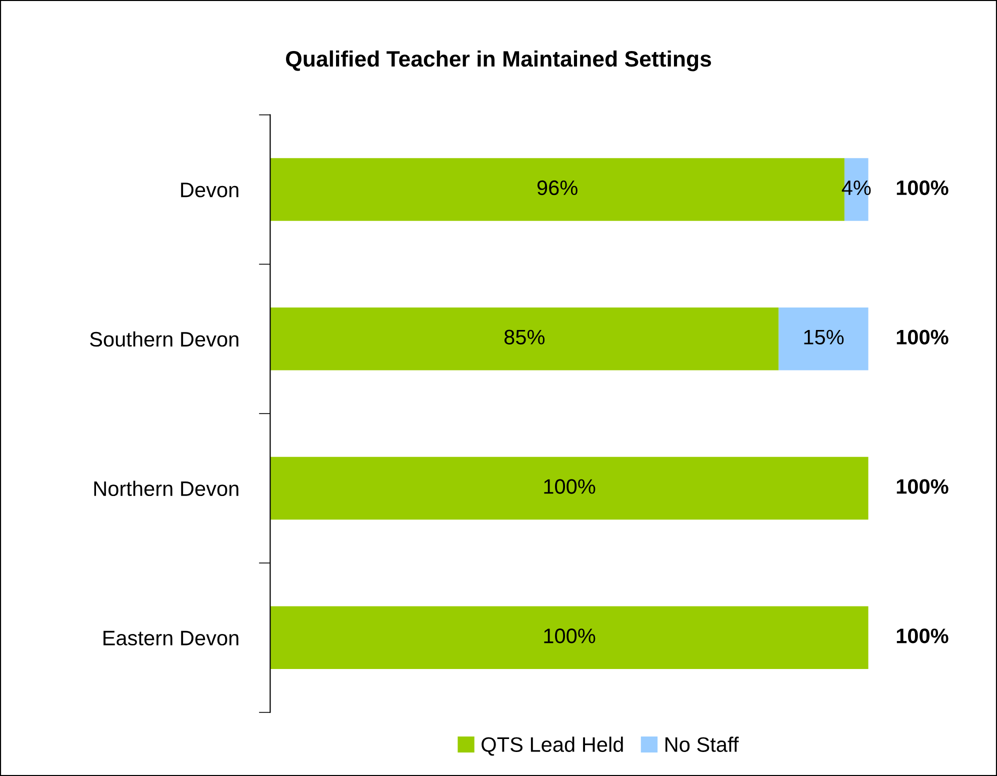 The height and width of the screenshot is (776, 997). I want to click on legend-label: QTS Lead Held, so click(552, 746).